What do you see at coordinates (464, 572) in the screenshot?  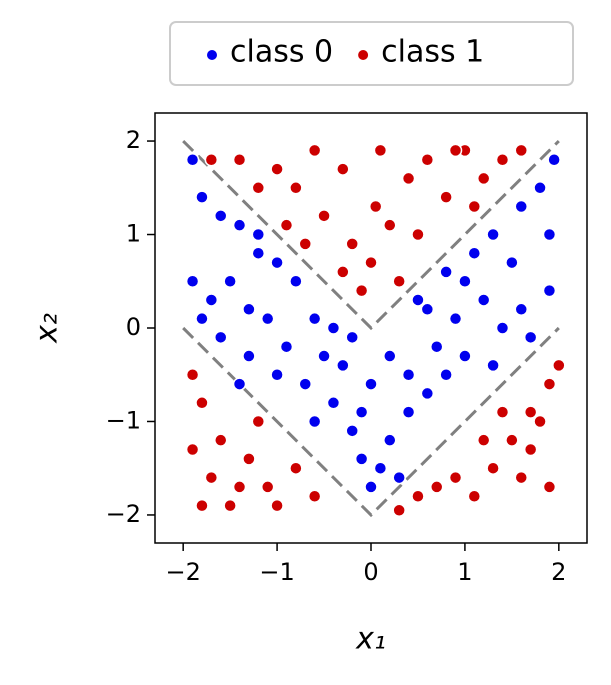 I see `x-tick-label: 1` at bounding box center [464, 572].